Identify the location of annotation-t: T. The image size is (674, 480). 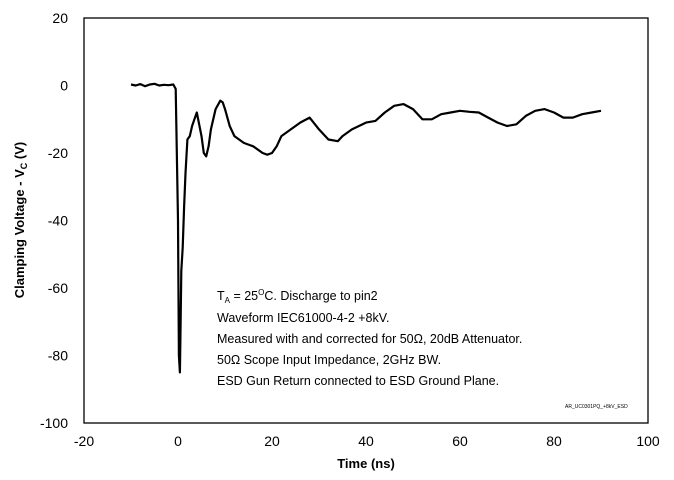
(221, 296).